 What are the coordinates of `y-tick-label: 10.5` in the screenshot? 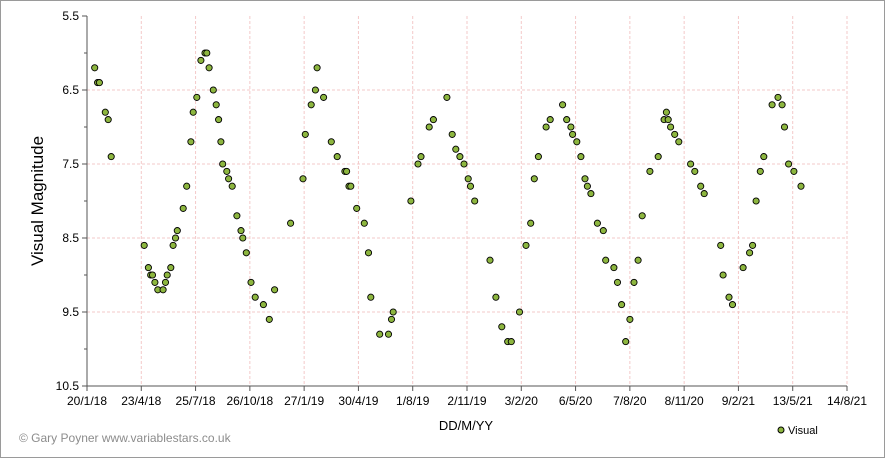 It's located at (68, 386).